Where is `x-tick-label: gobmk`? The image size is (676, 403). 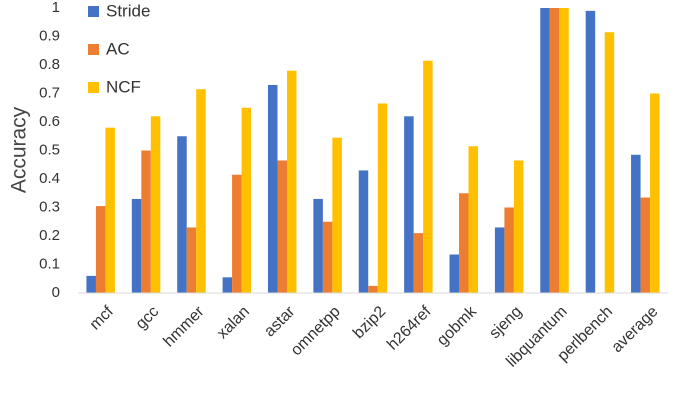 x-tick-label: gobmk is located at coordinates (457, 325).